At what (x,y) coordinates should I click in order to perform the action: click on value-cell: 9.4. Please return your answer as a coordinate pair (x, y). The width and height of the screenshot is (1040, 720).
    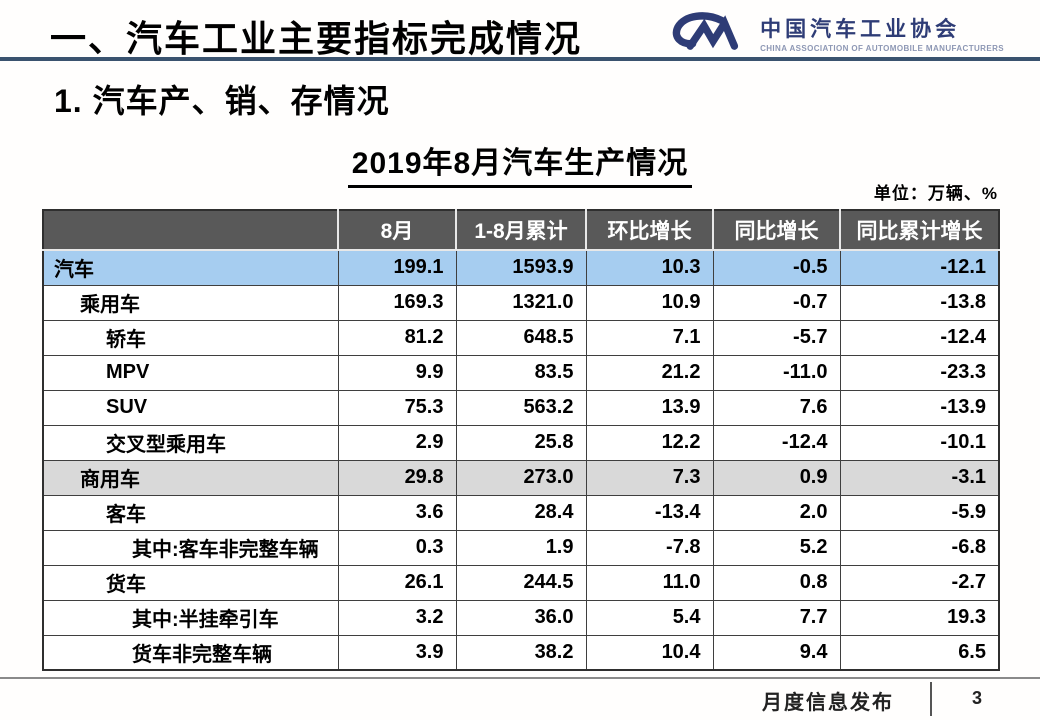
    Looking at the image, I should click on (776, 652).